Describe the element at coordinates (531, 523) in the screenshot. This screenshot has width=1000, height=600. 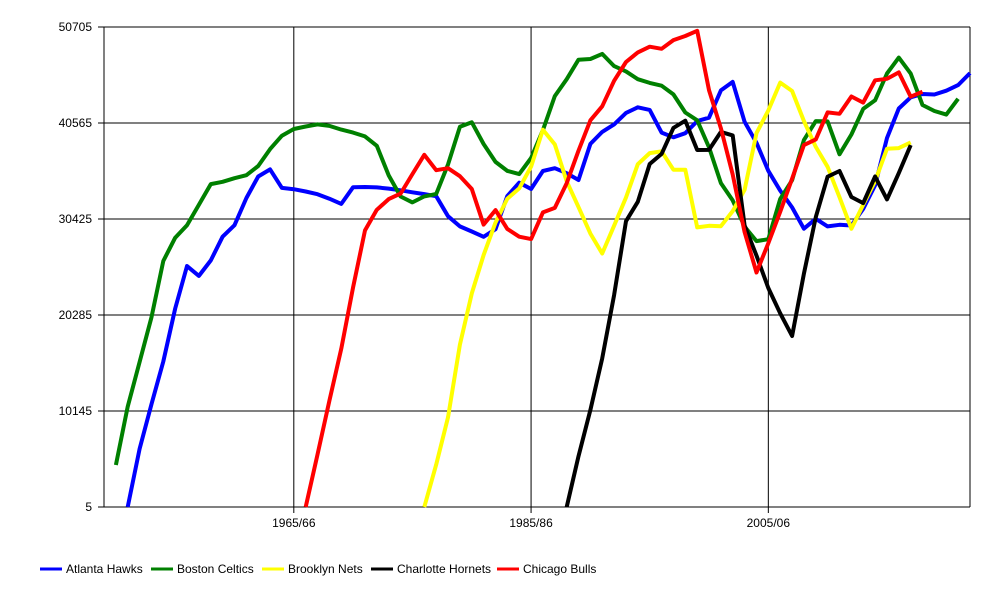
I see `x-tick-label: 1985/86` at that location.